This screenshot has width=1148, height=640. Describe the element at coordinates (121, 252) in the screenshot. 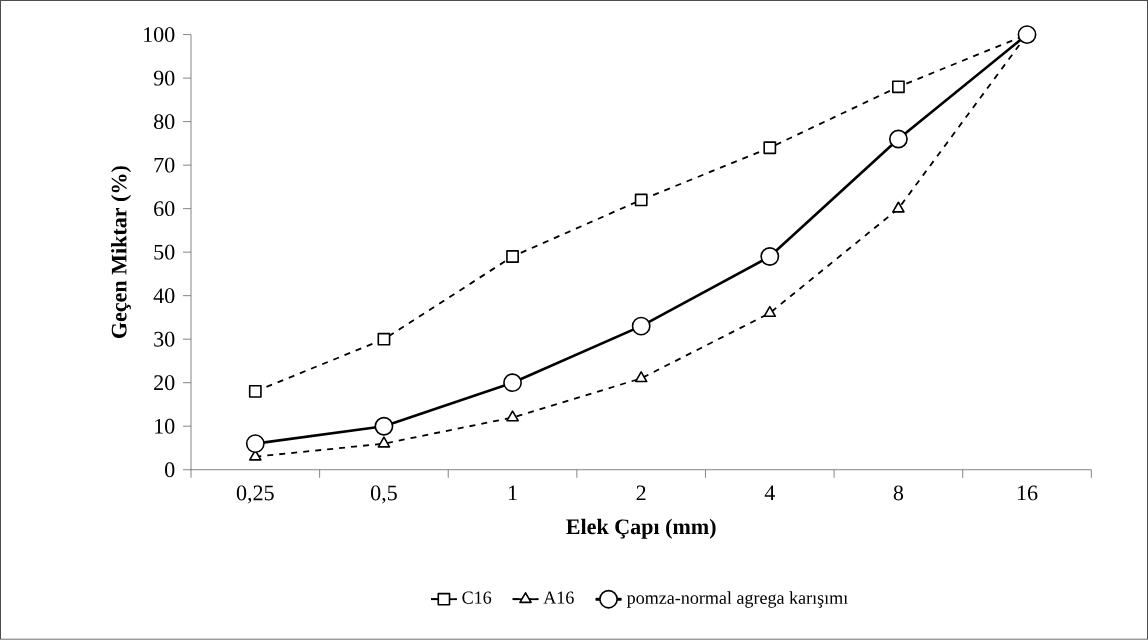

I see `y-axis-title: Geçen Miktar (%)` at that location.